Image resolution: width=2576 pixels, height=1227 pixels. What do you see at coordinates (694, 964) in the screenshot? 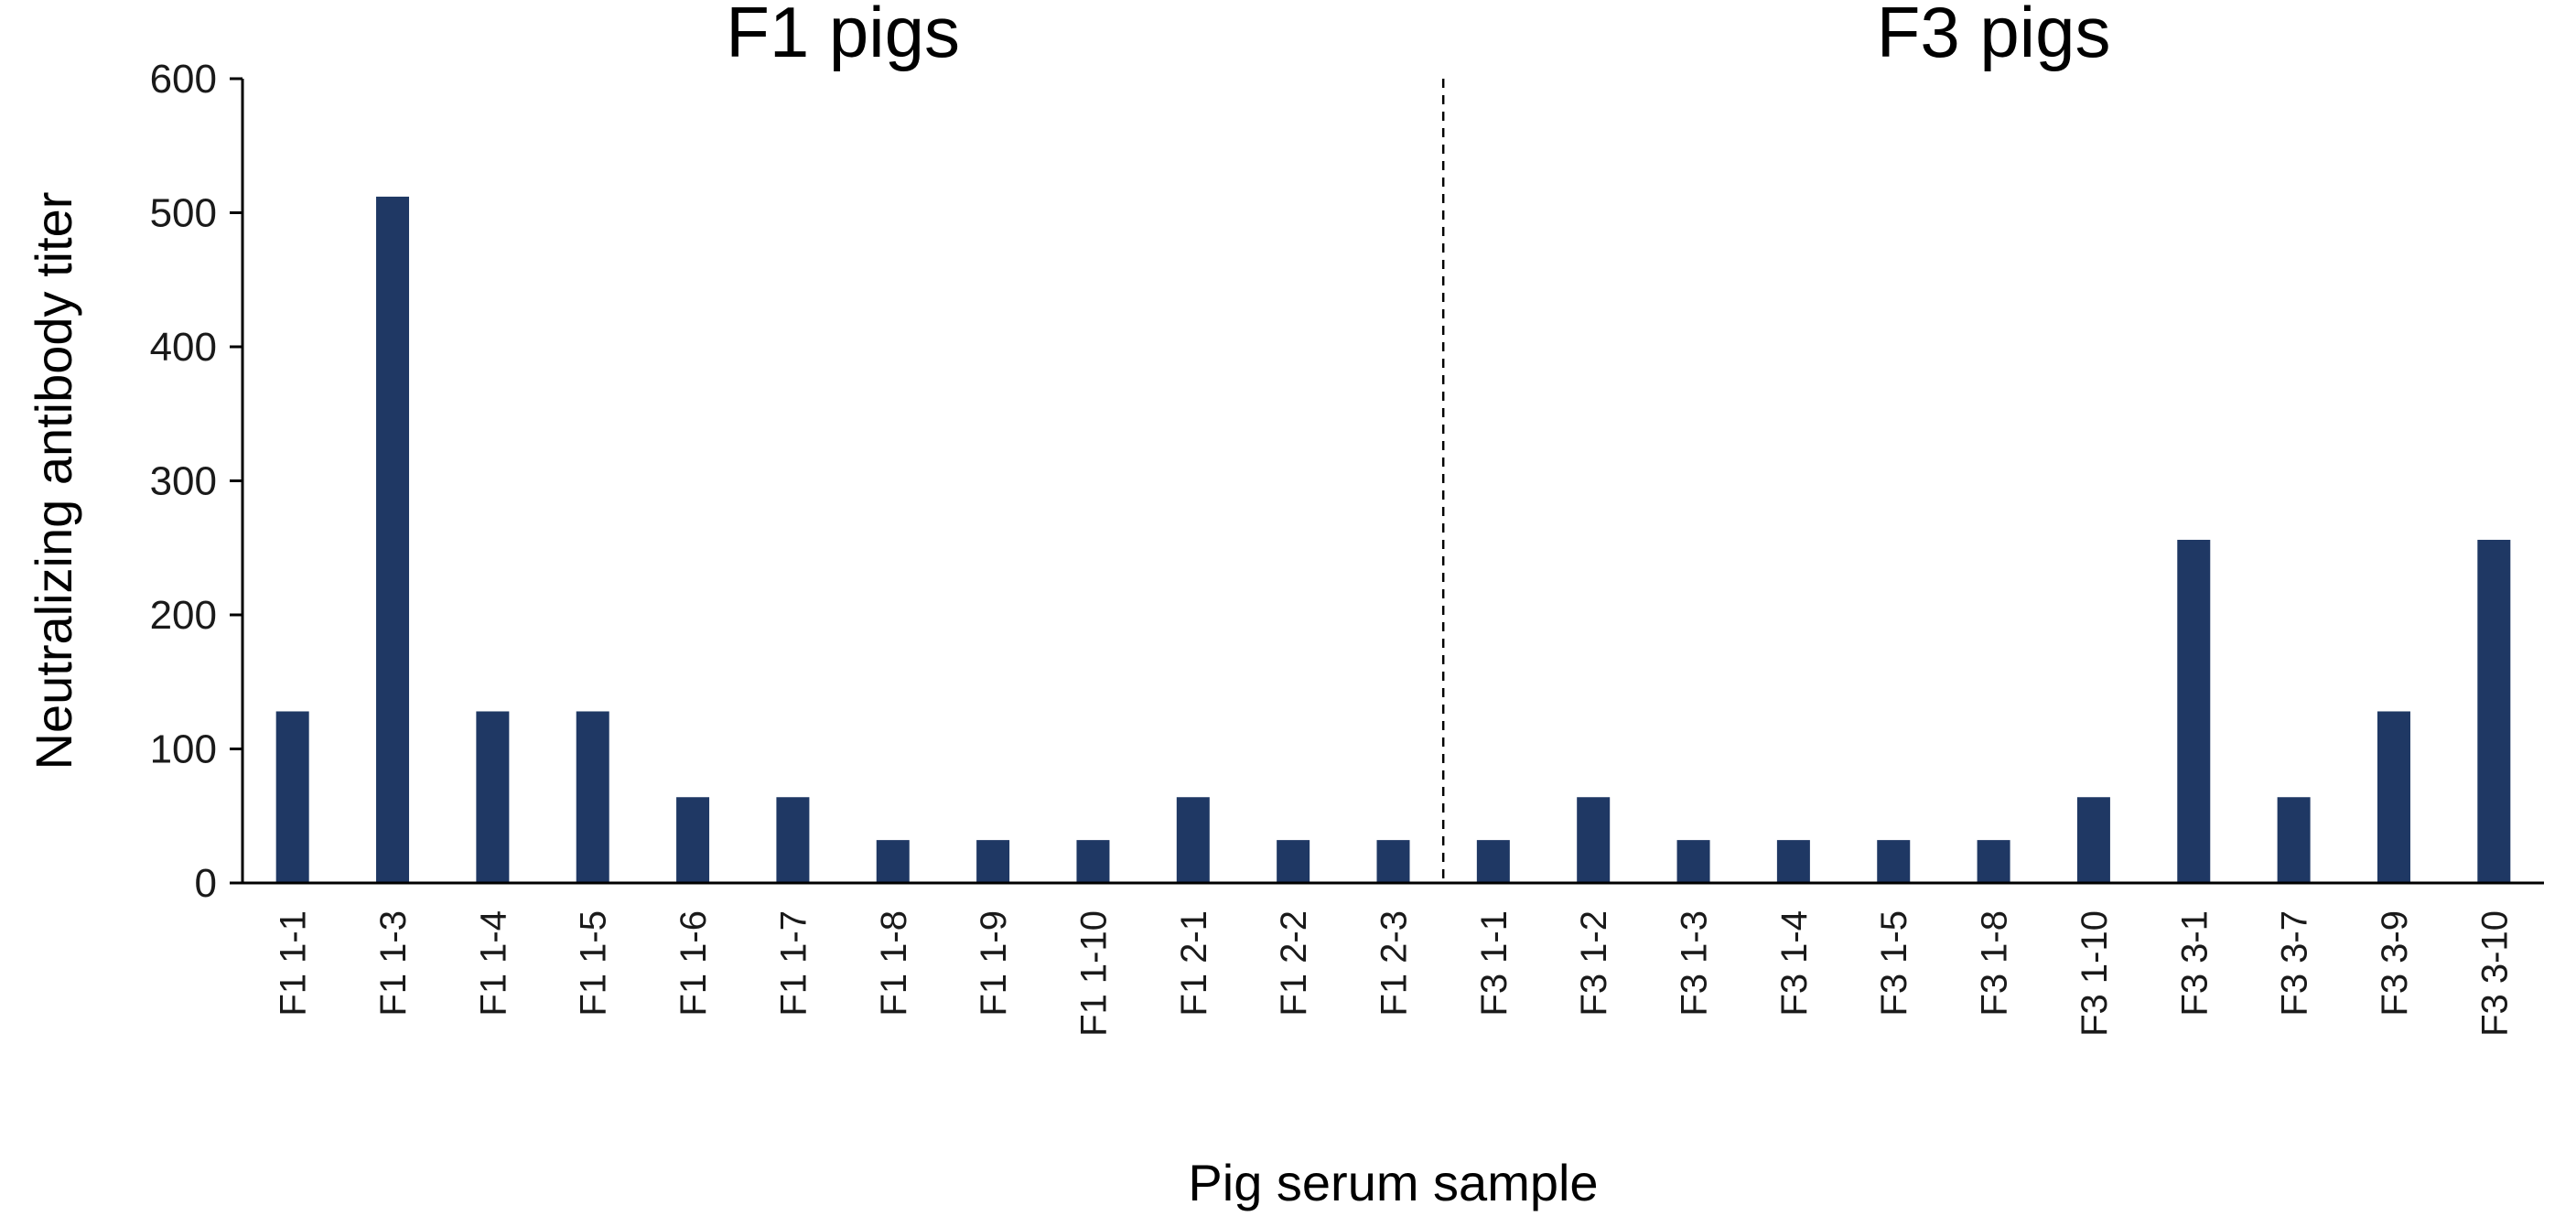
I see `x-tick-label-f1-1-6: F1 1-6` at bounding box center [694, 964].